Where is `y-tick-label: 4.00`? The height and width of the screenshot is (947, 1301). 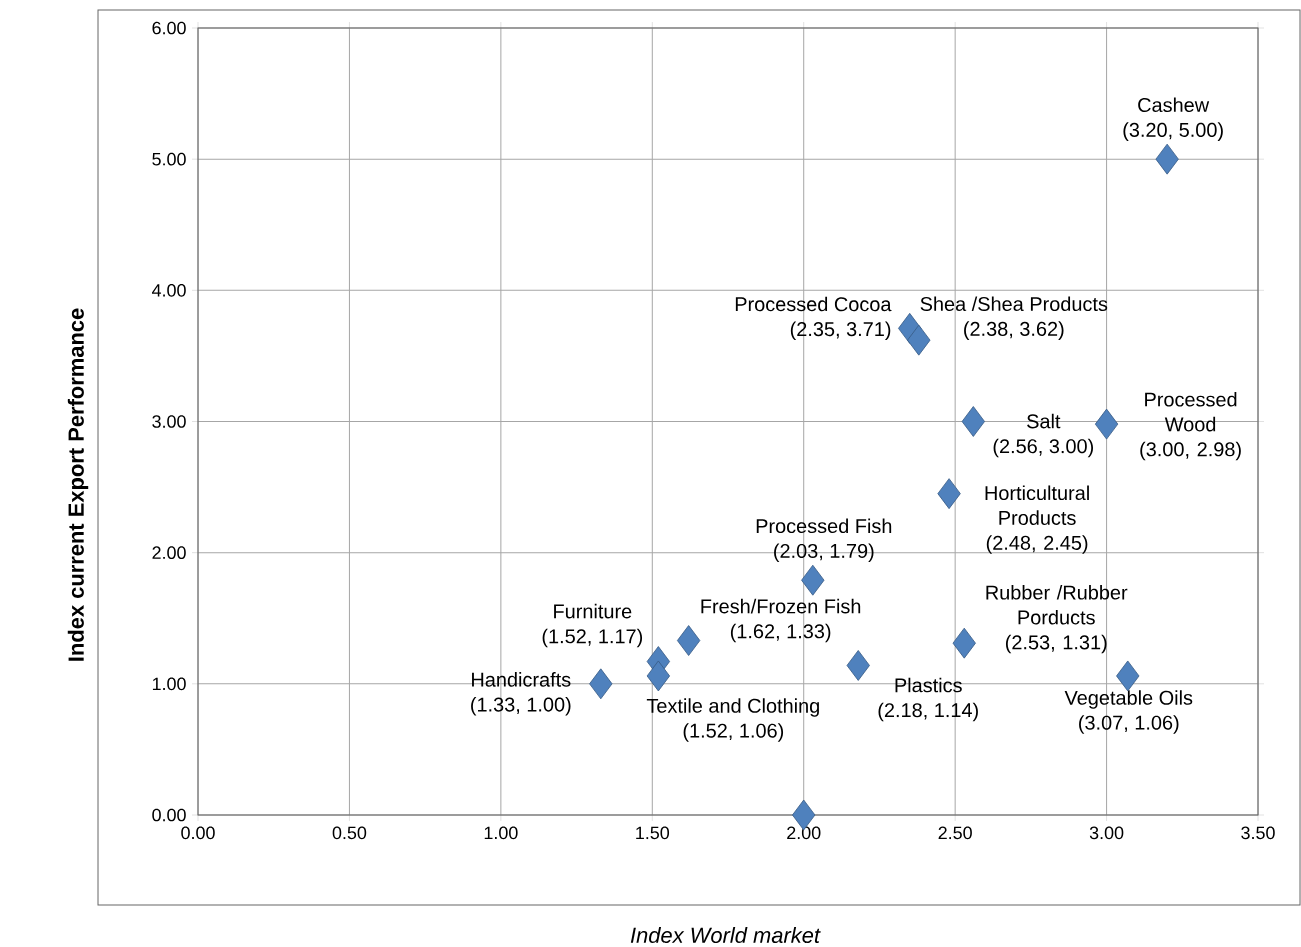 y-tick-label: 4.00 is located at coordinates (168, 290).